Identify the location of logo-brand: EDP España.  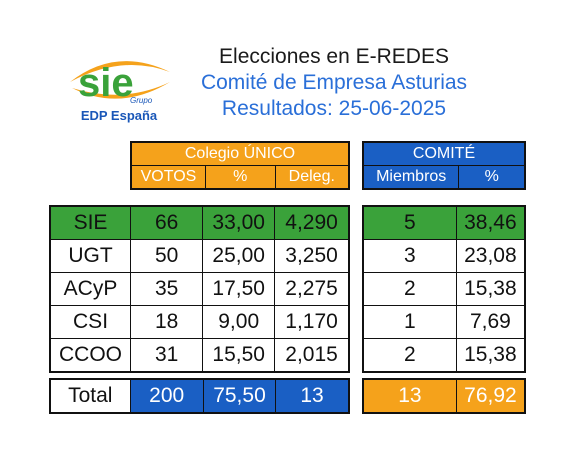
(119, 115).